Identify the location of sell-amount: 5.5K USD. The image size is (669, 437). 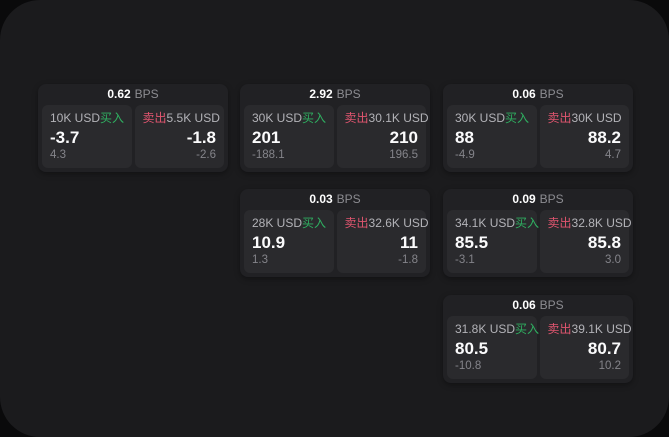
(193, 118).